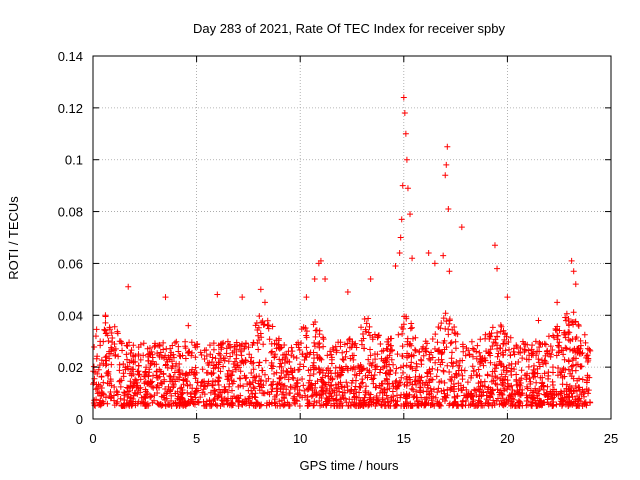 This screenshot has height=480, width=640. Describe the element at coordinates (74, 160) in the screenshot. I see `y-tick-label: 0.1` at that location.